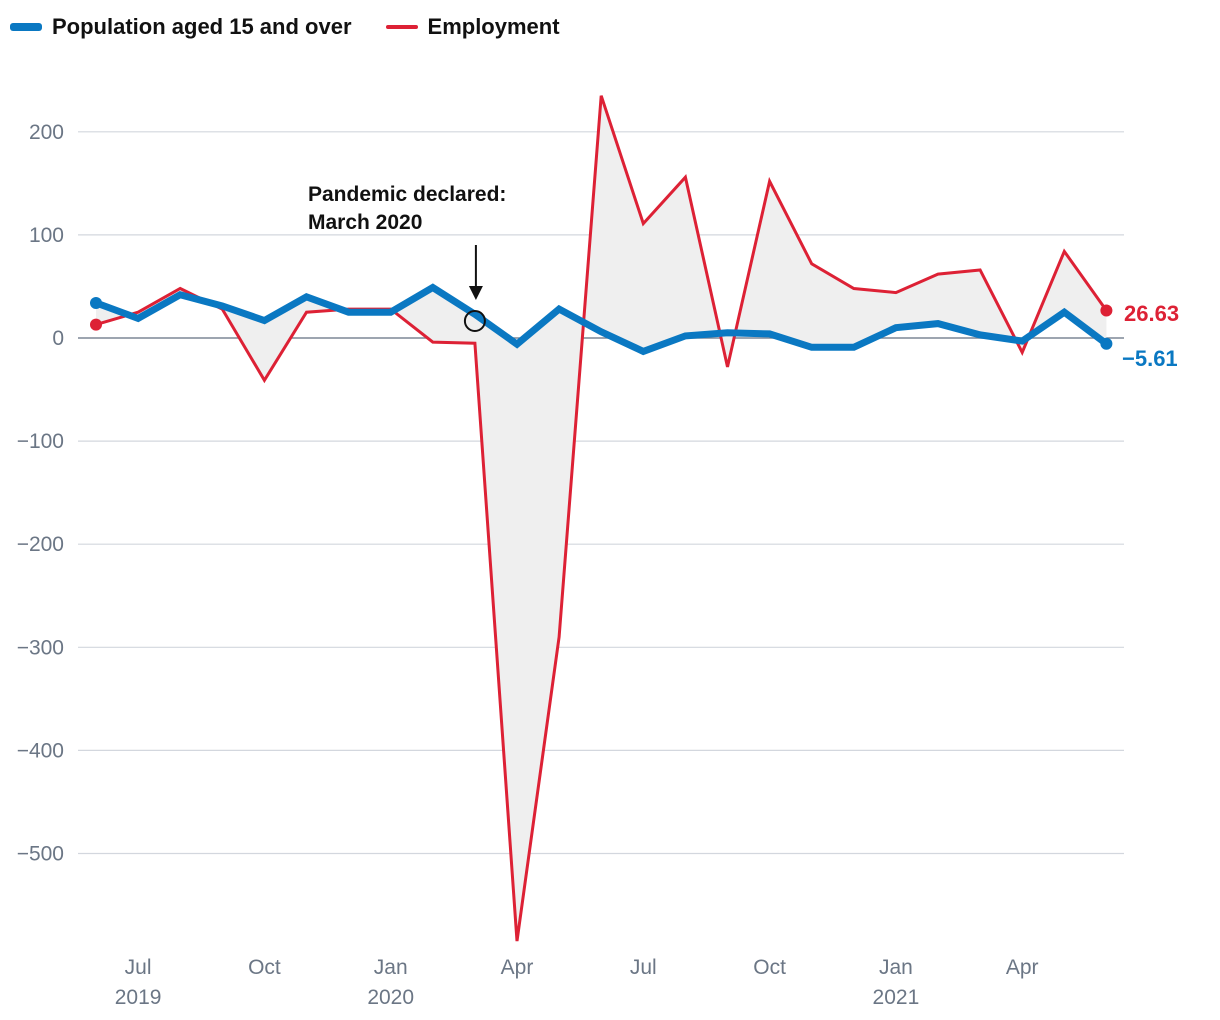 The width and height of the screenshot is (1220, 1020). I want to click on series-line-population, so click(601, 319).